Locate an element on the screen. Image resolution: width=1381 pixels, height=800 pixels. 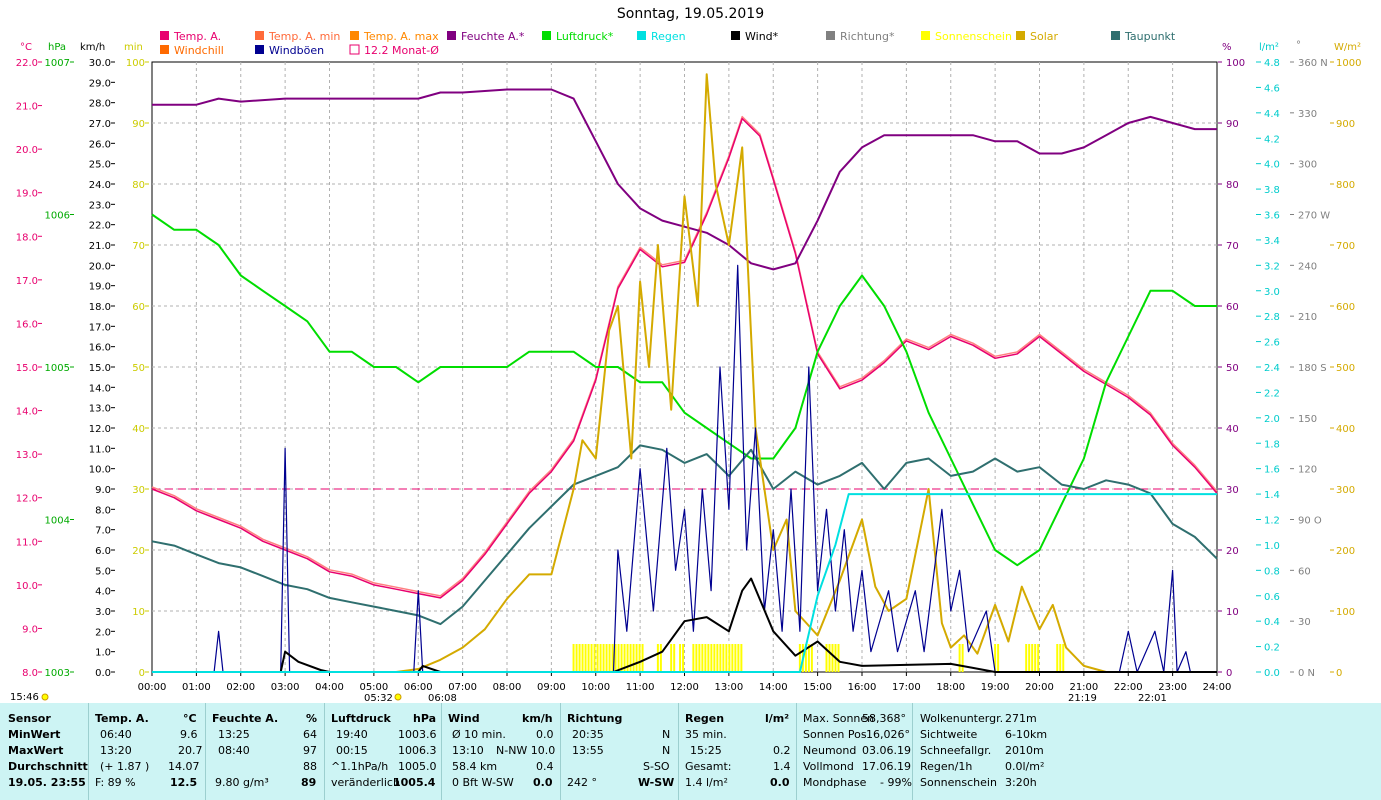
legend-label: 12.2 Monat-Ø is located at coordinates (401, 50).